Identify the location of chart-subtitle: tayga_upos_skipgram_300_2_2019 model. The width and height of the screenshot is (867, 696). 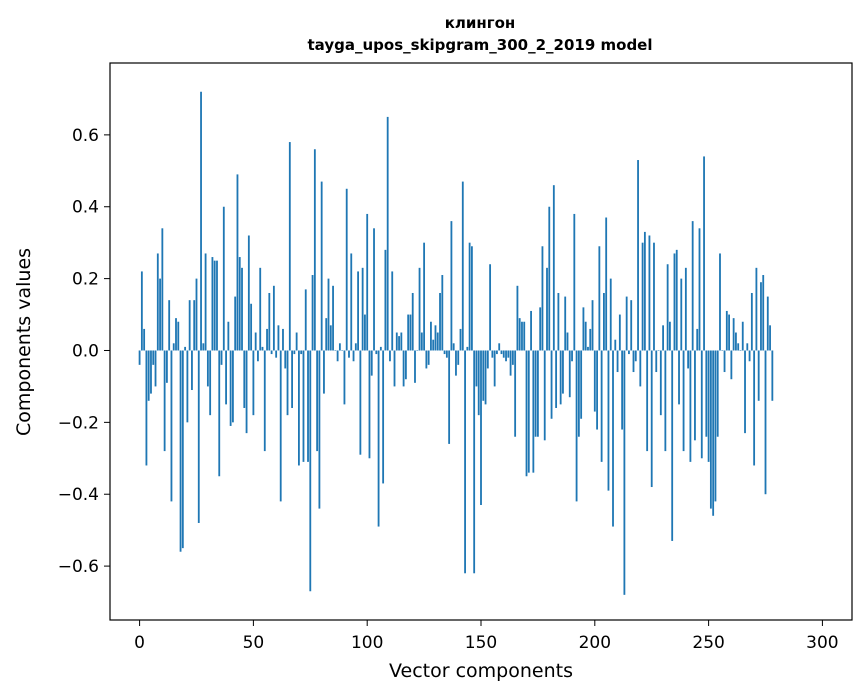
(480, 45).